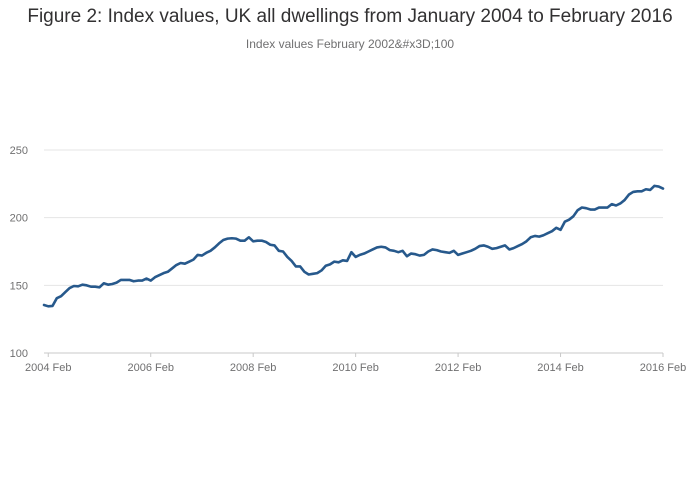  I want to click on y-tick-label: 100, so click(19, 354).